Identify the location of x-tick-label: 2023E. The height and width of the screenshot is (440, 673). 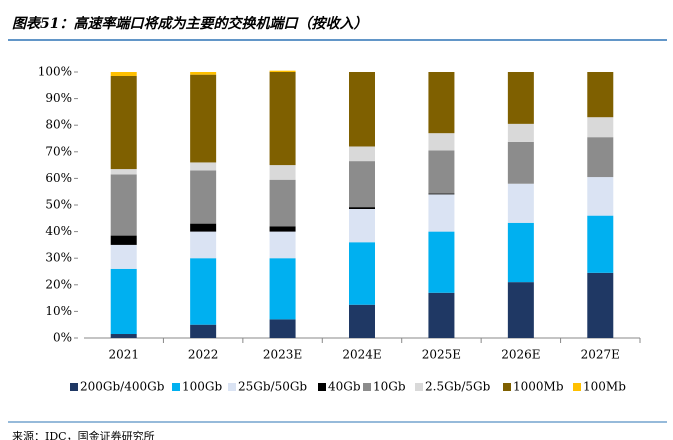
(282, 355).